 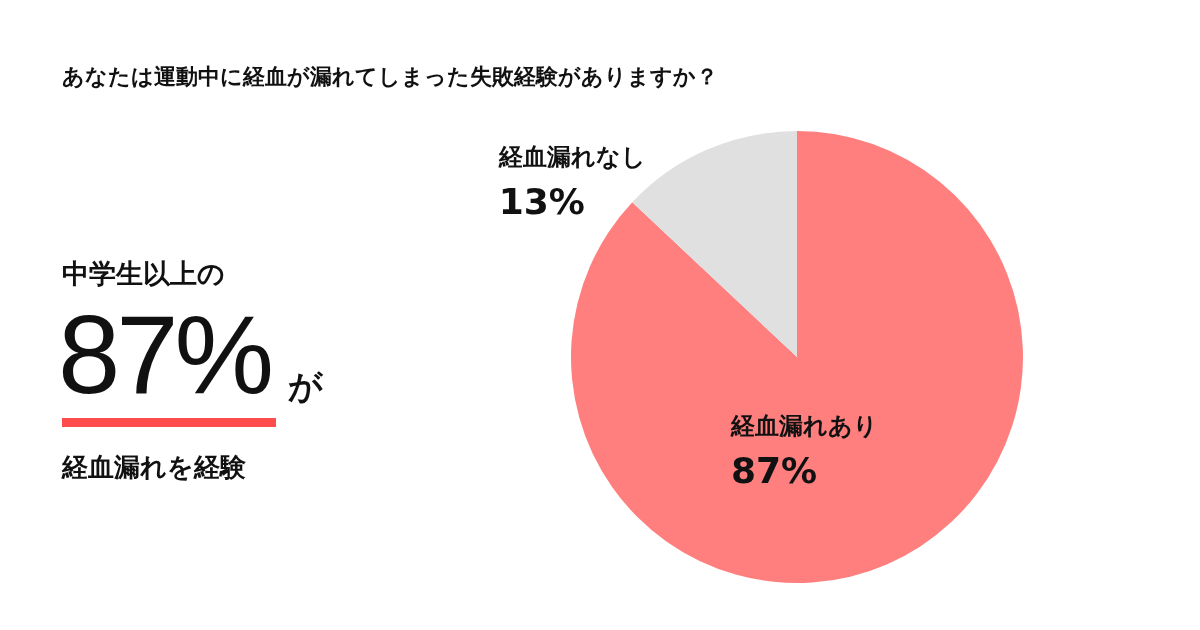 I want to click on text: 87%, so click(x=164, y=354).